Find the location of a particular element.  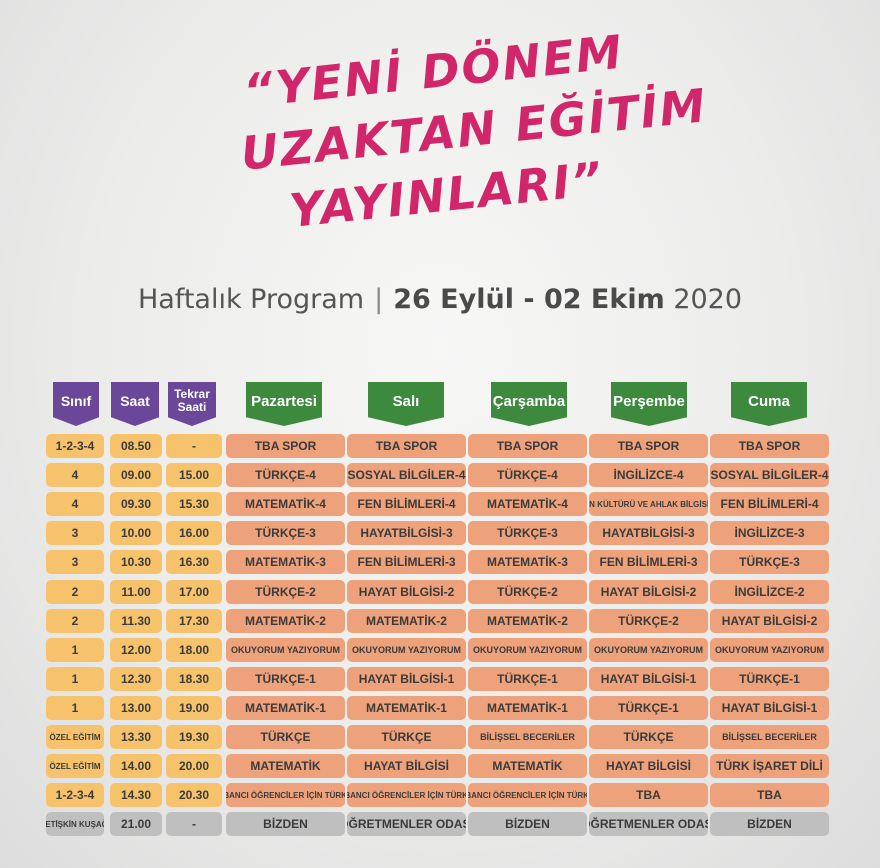

cell-wednesday: MATEMATİK-4 is located at coordinates (527, 504).